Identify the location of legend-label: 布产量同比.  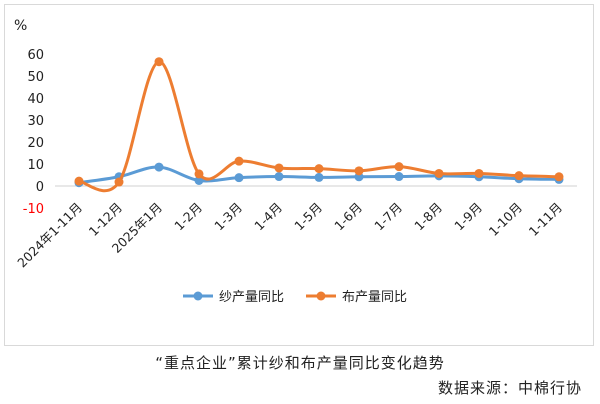
(374, 297).